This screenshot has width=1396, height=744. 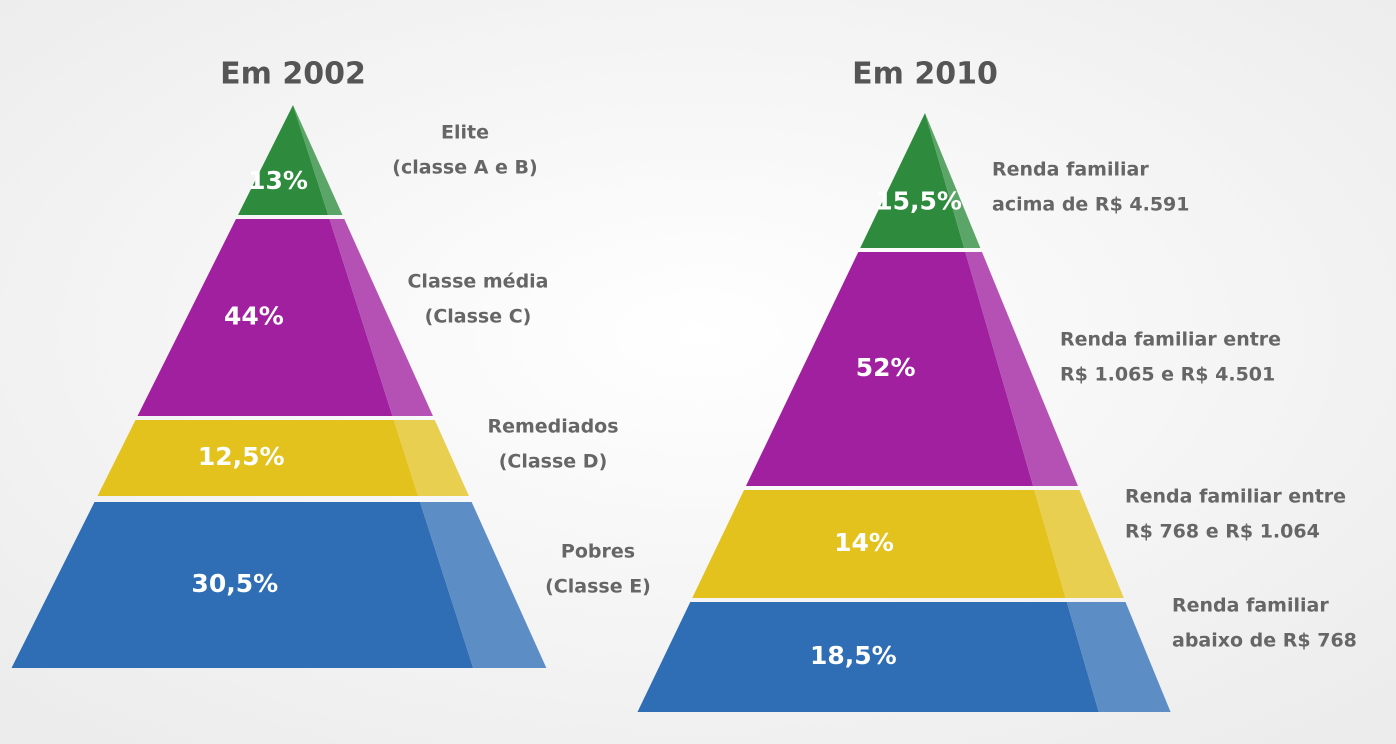 I want to click on category-label: (Classe E), so click(x=598, y=587).